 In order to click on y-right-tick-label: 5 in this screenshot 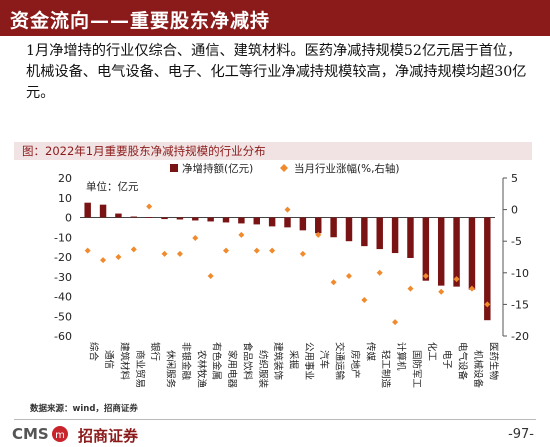, I will do `click(514, 178)`.